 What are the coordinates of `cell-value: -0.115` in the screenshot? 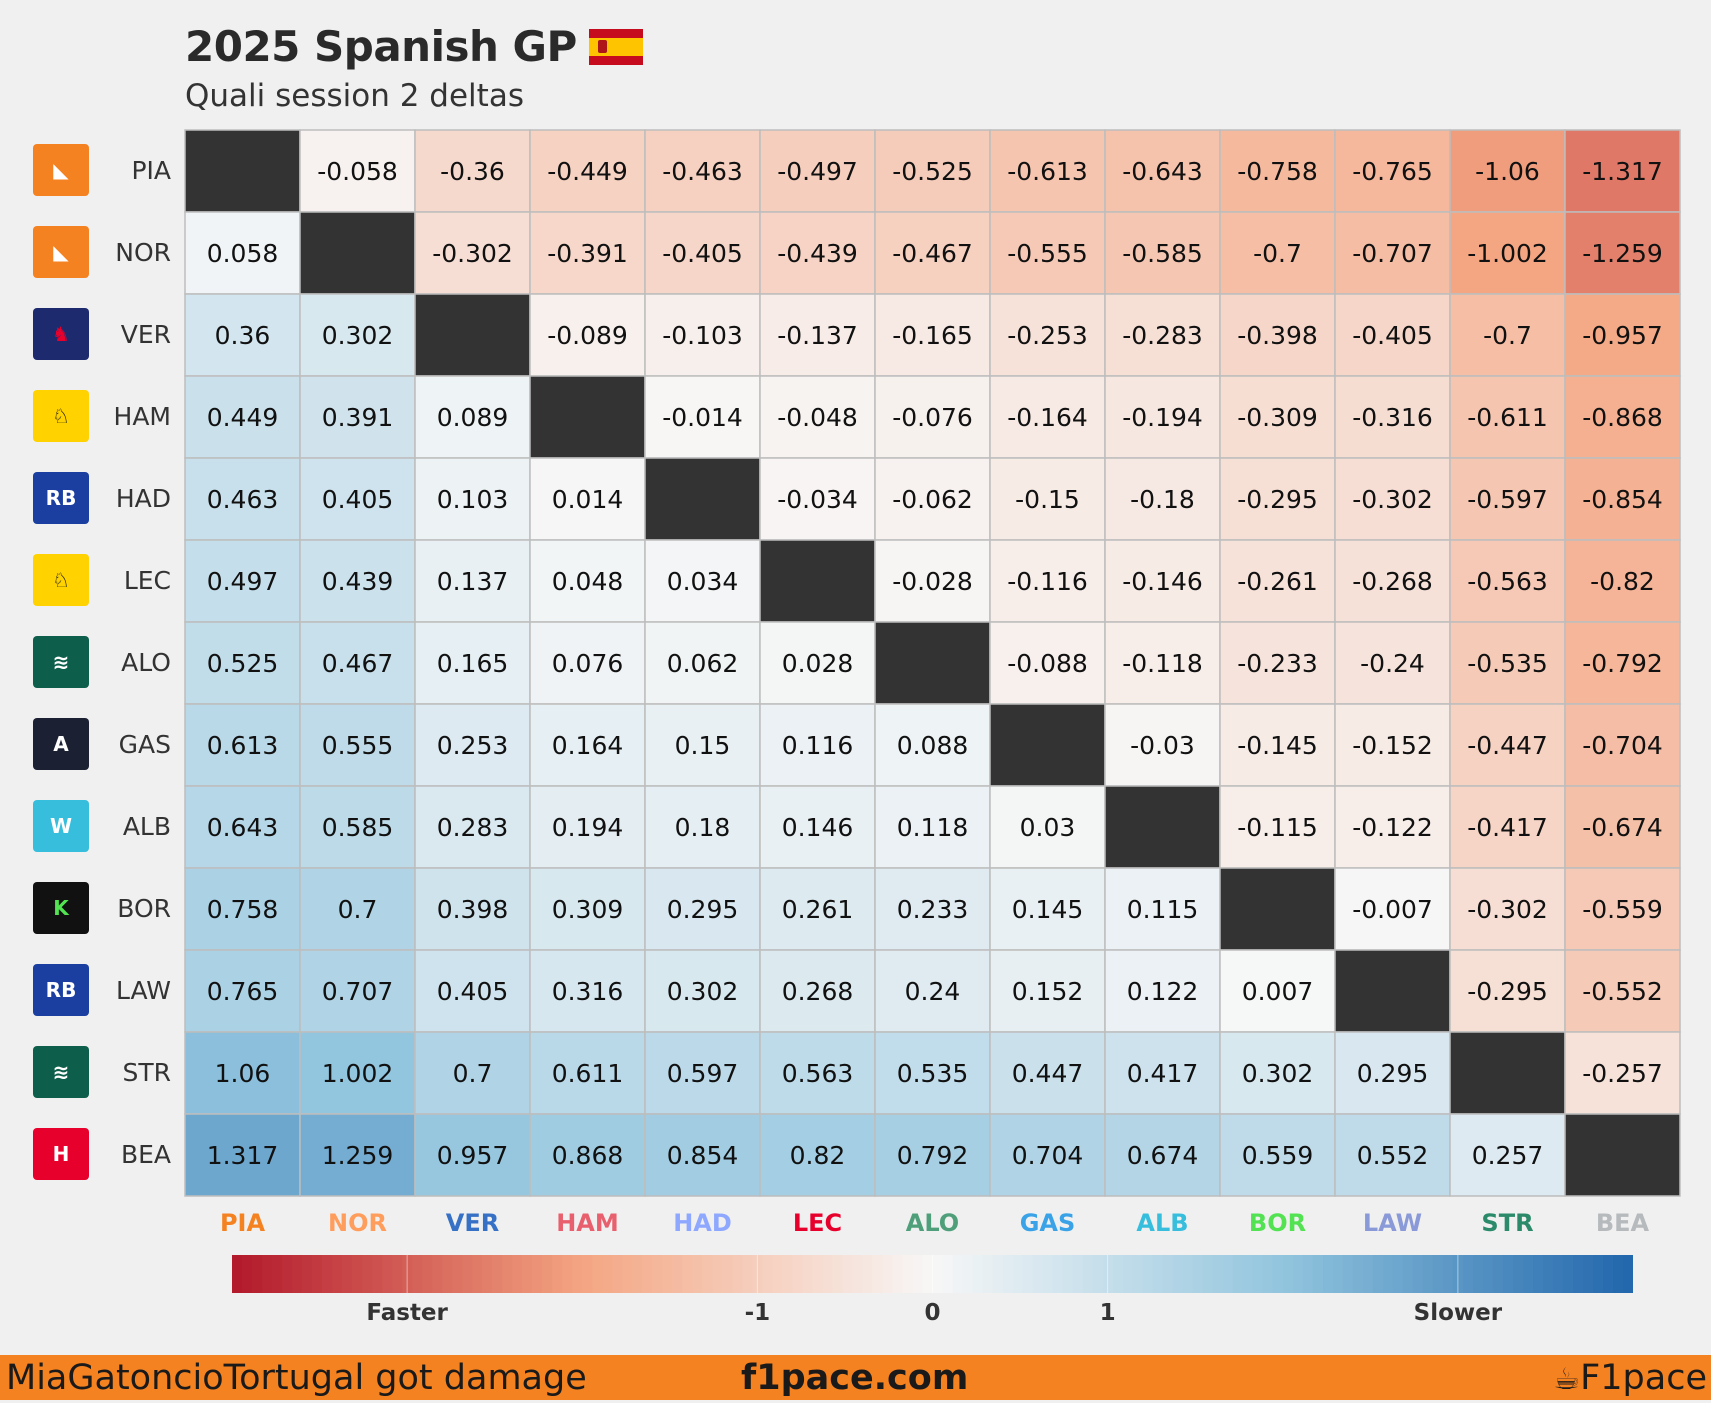 It's located at (1277, 827).